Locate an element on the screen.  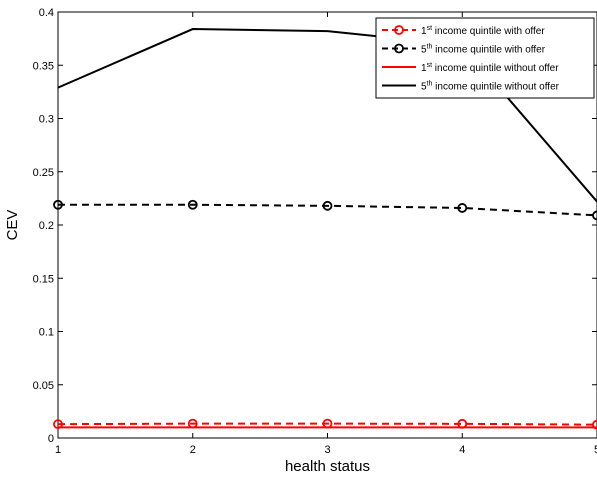
y-tick-label: 0.25 is located at coordinates (43, 173).